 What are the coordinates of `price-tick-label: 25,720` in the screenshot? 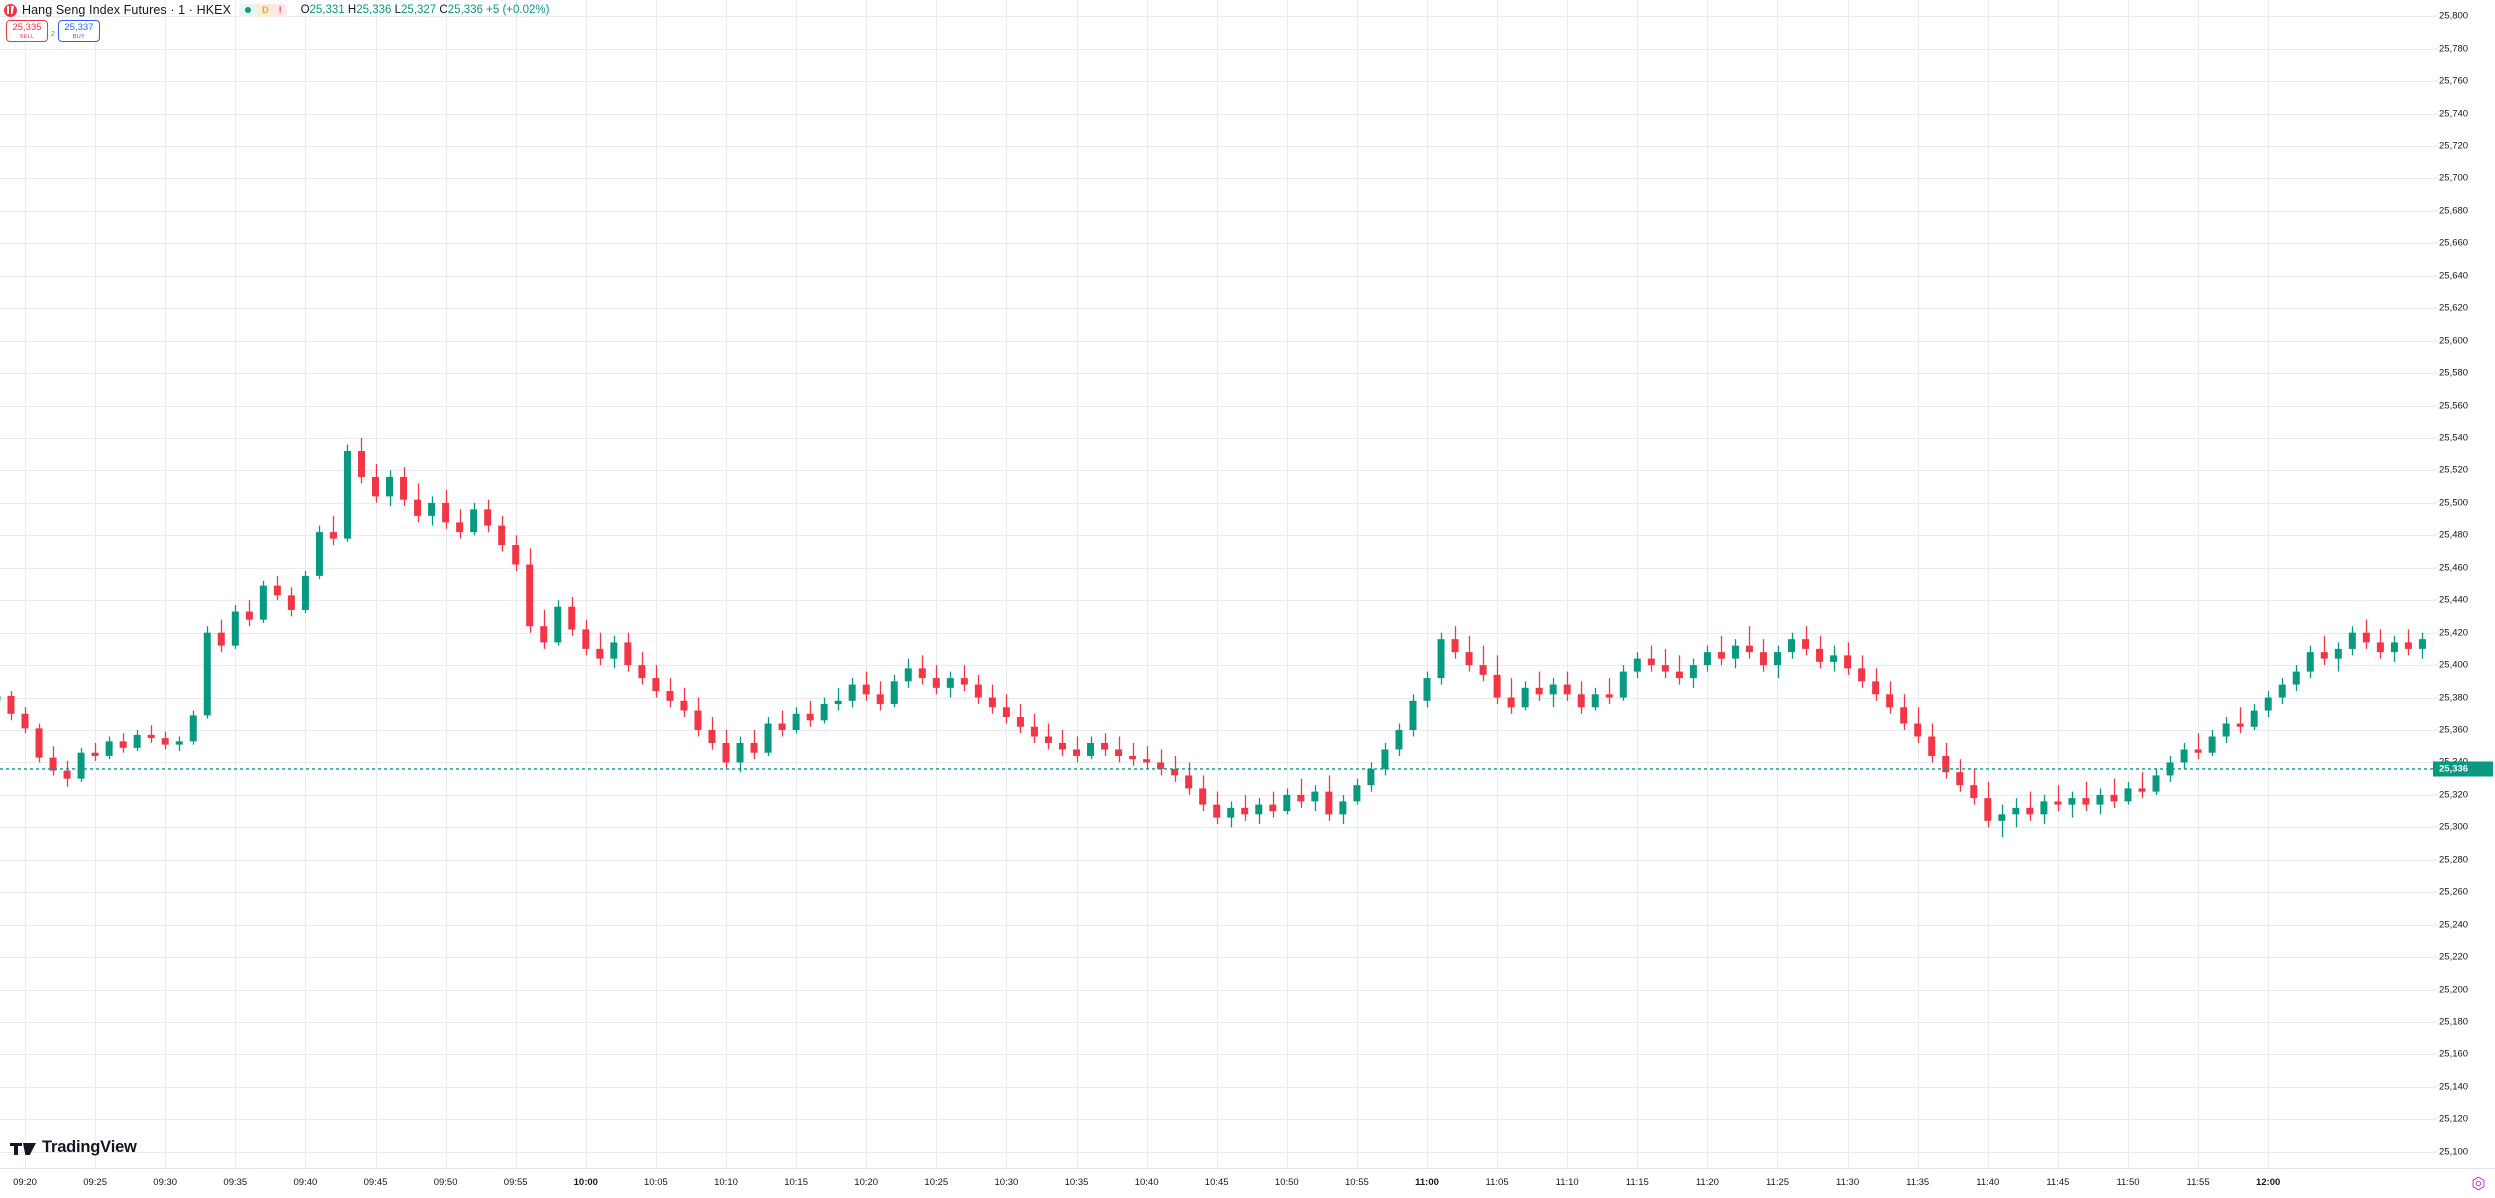 It's located at (2453, 146).